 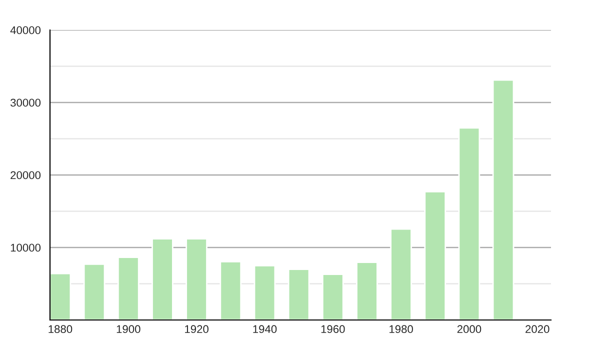 What do you see at coordinates (128, 329) in the screenshot?
I see `x-tick-label: 1900` at bounding box center [128, 329].